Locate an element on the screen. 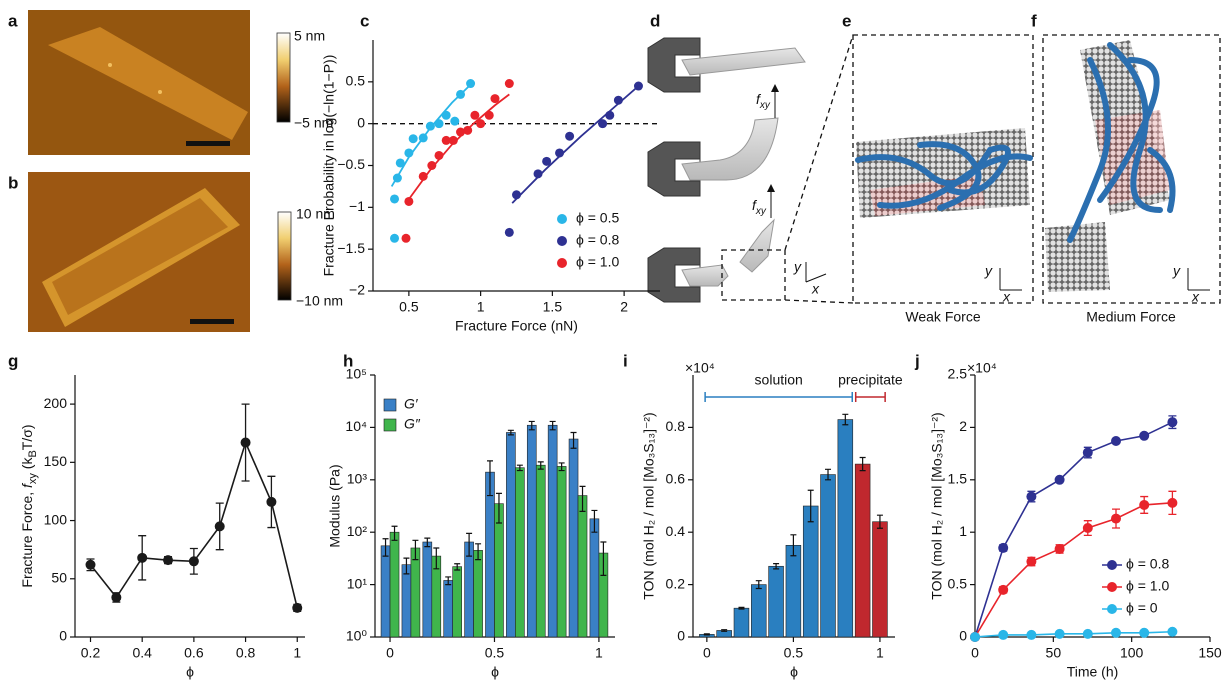 The height and width of the screenshot is (683, 1226). x-tick-label: 150 is located at coordinates (1210, 653).